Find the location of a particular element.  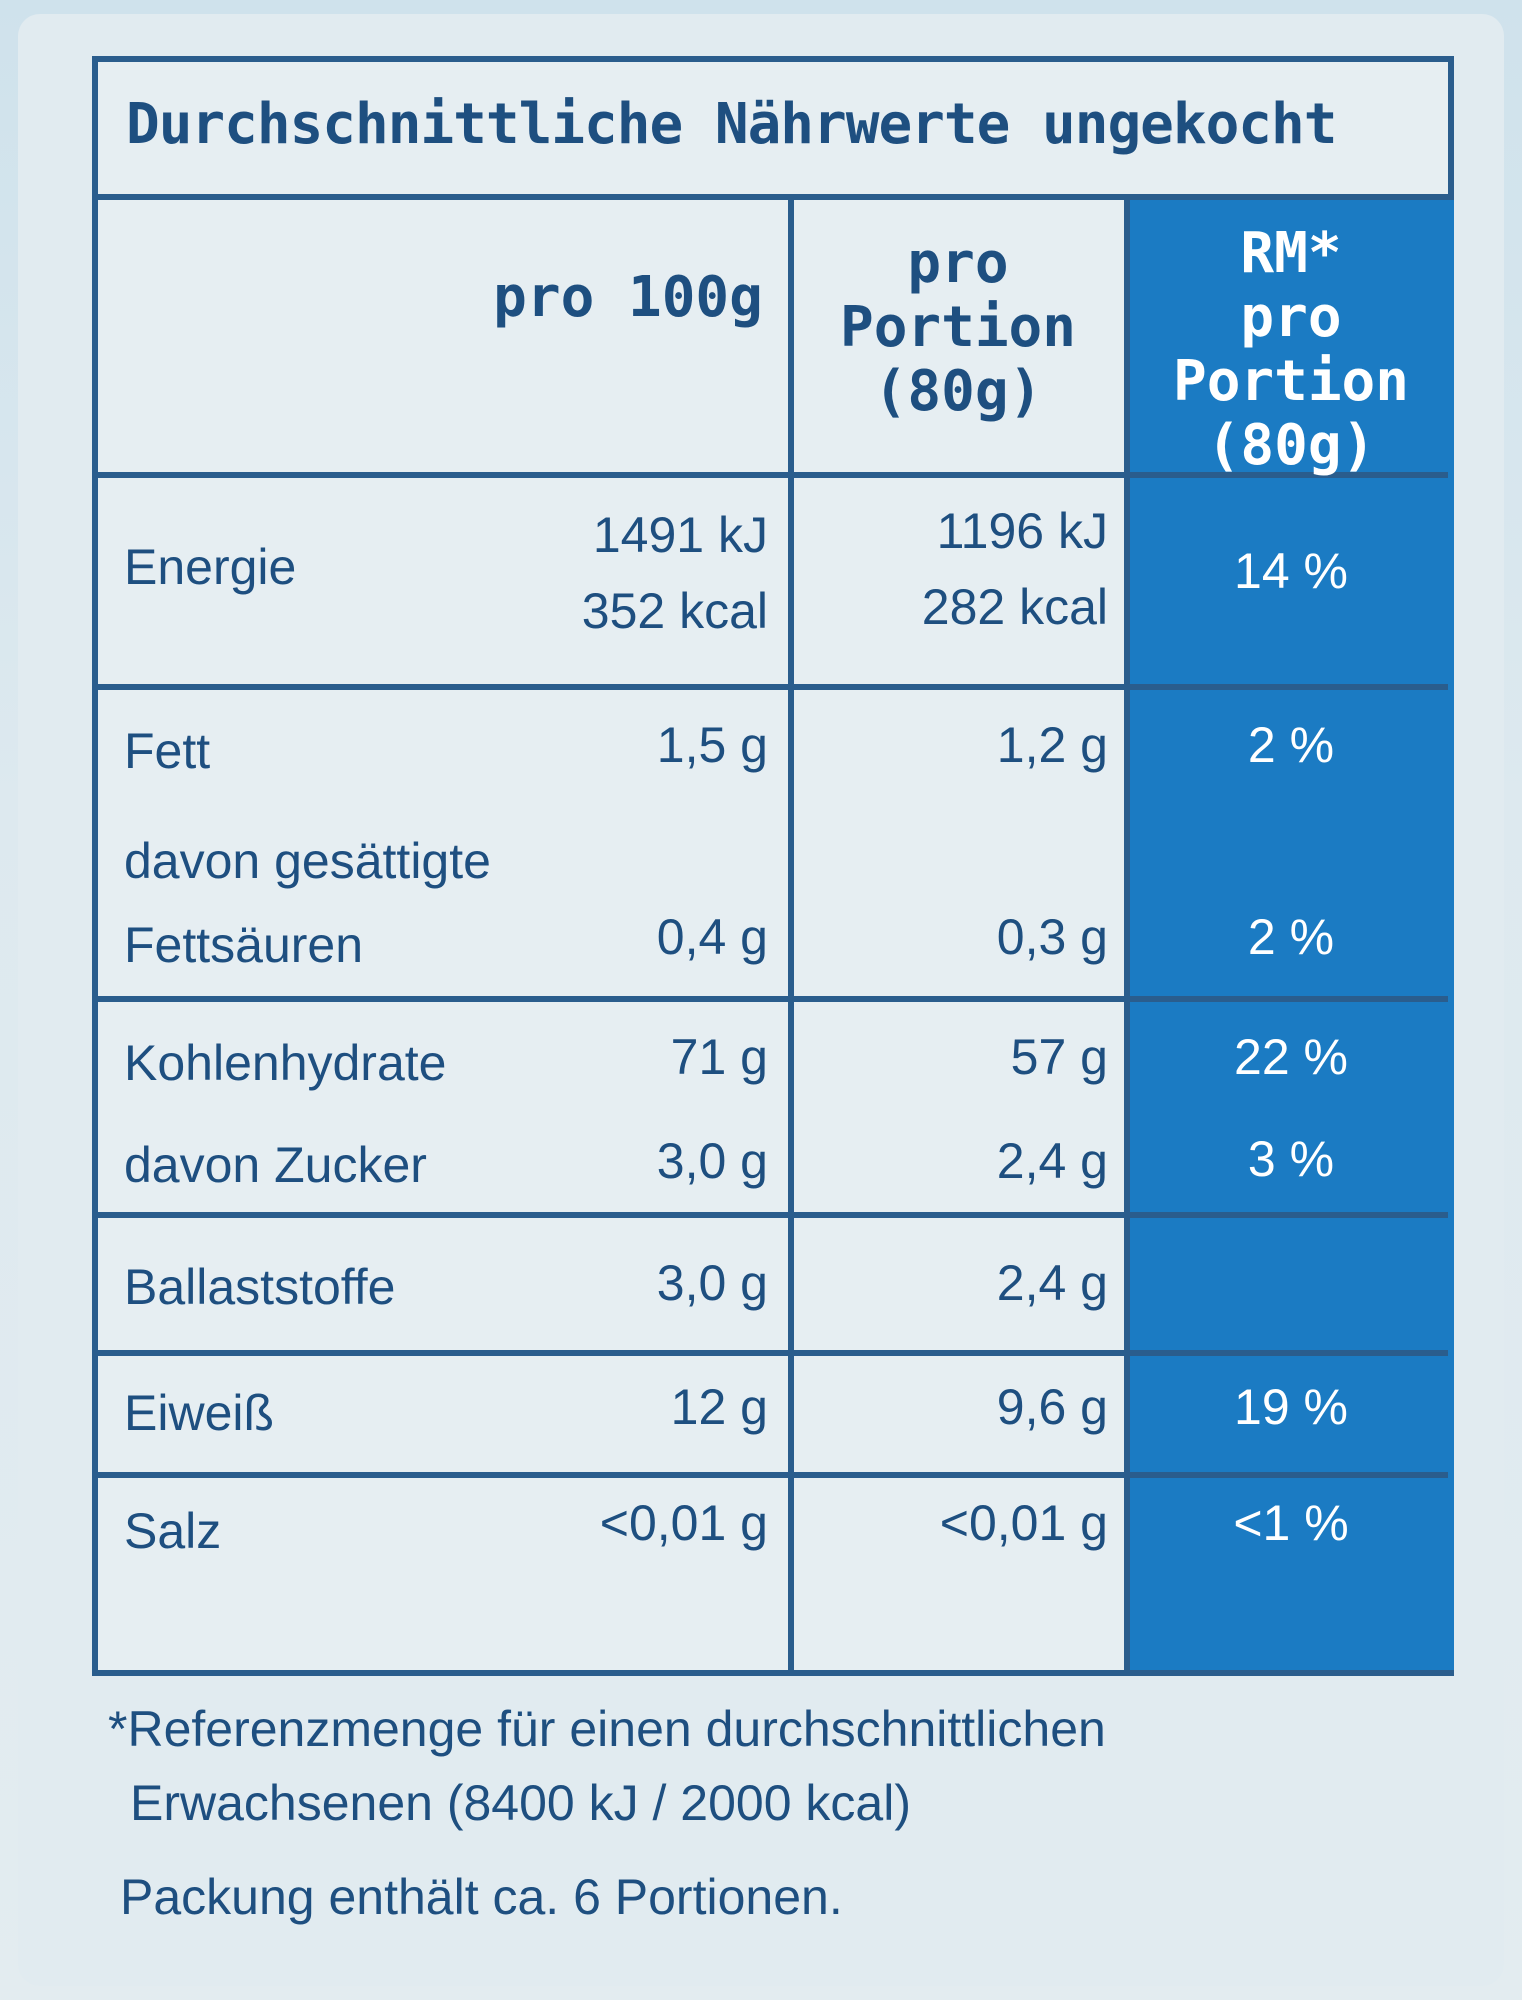

header-per-portion-line3: (80g) is located at coordinates (958, 391).